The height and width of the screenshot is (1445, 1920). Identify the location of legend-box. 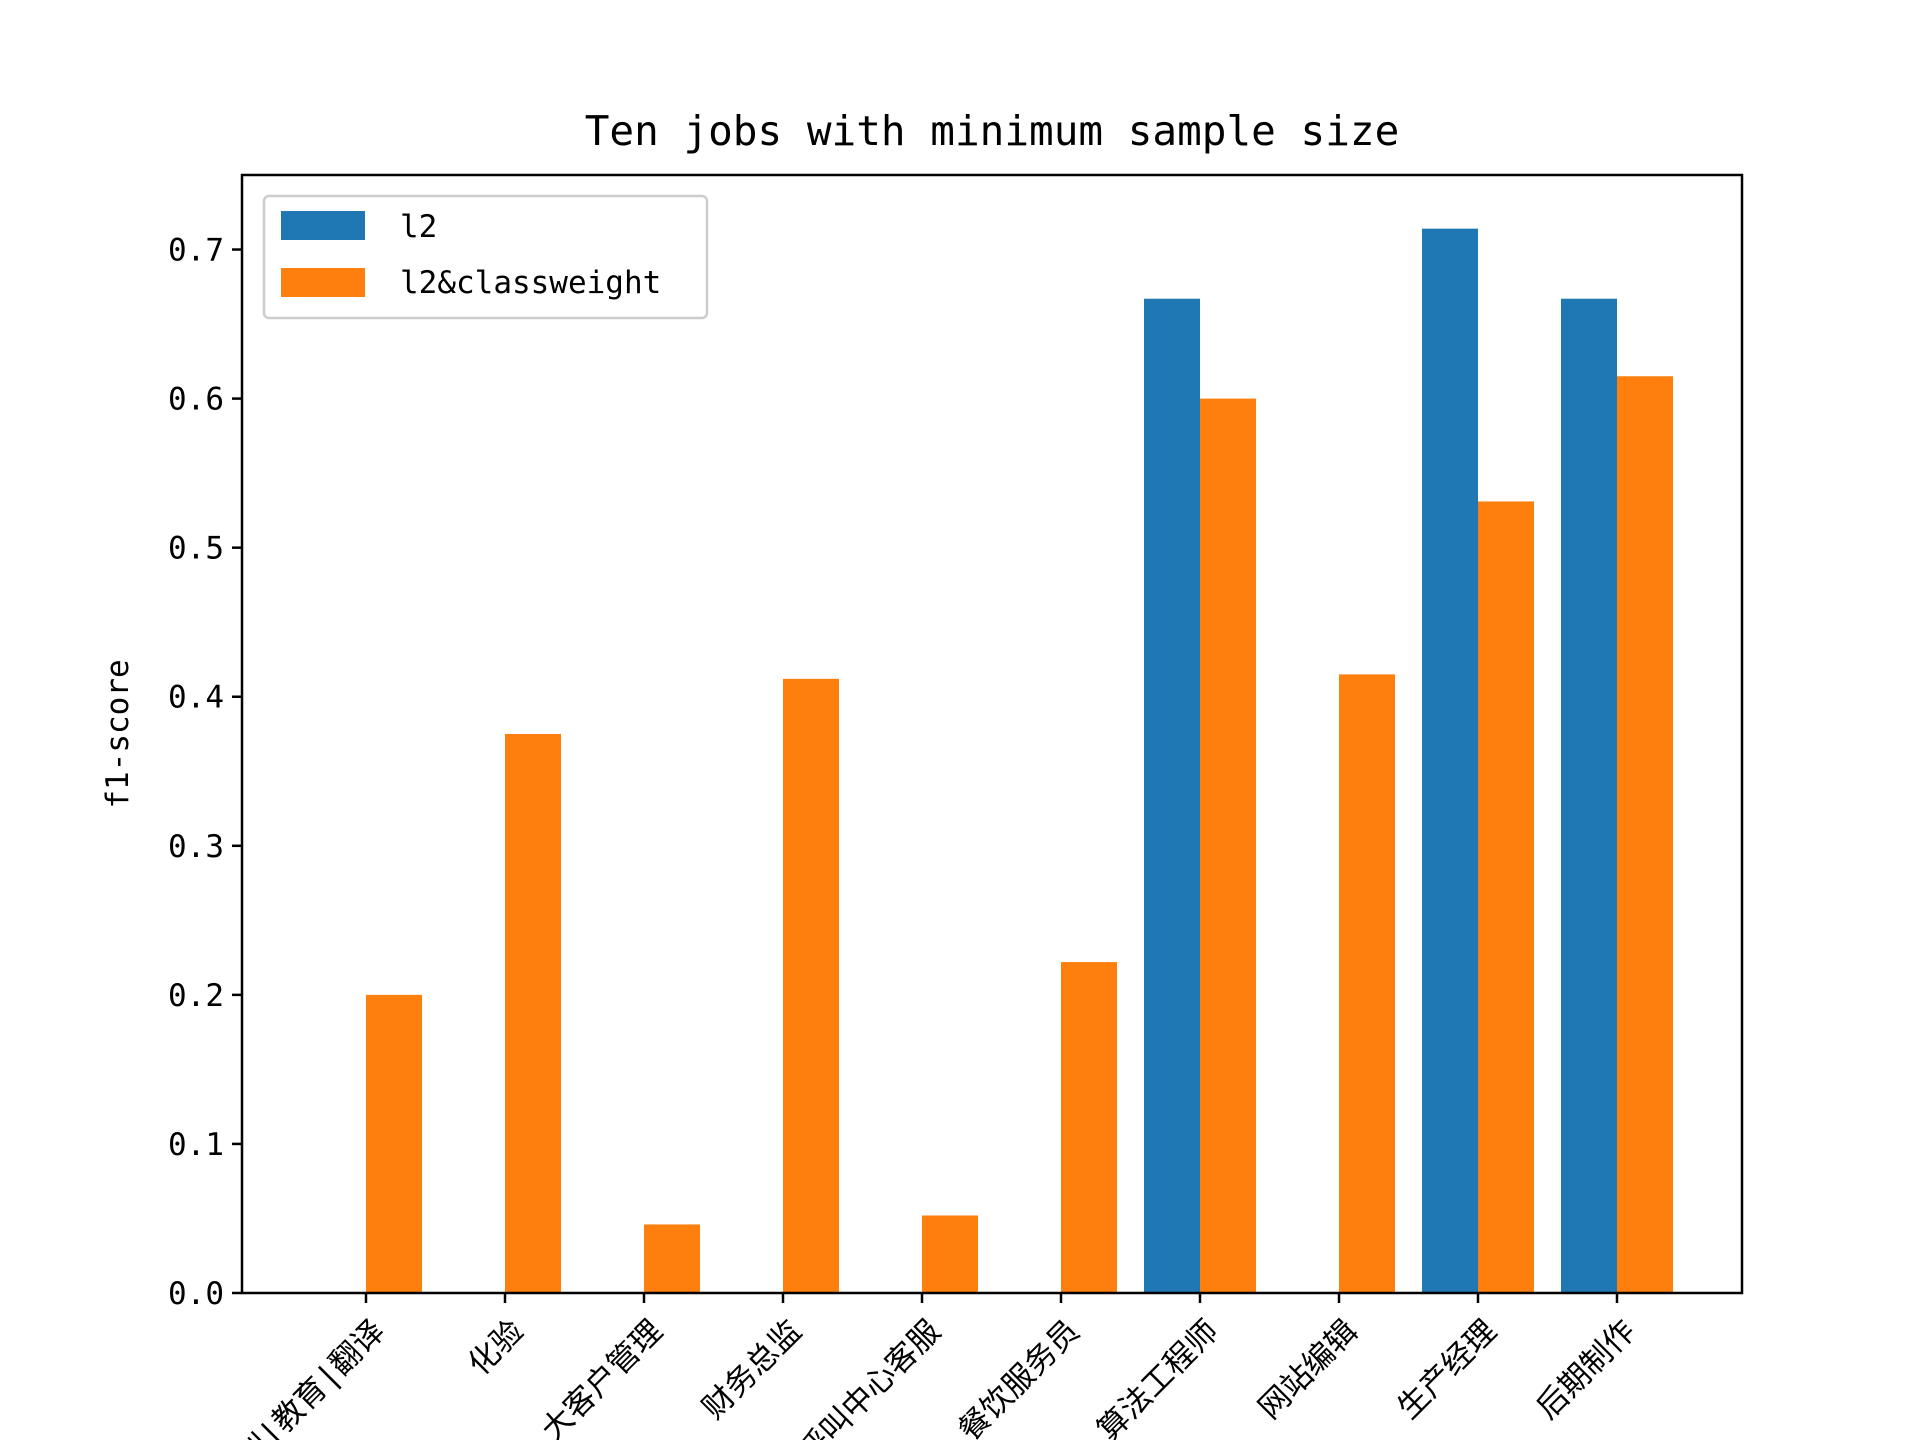
(485, 257).